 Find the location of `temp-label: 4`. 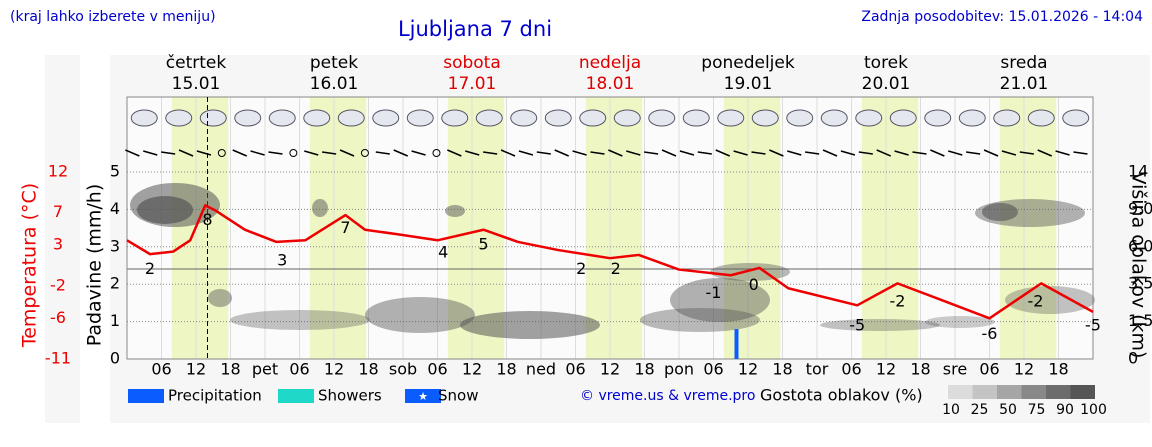

temp-label: 4 is located at coordinates (443, 252).